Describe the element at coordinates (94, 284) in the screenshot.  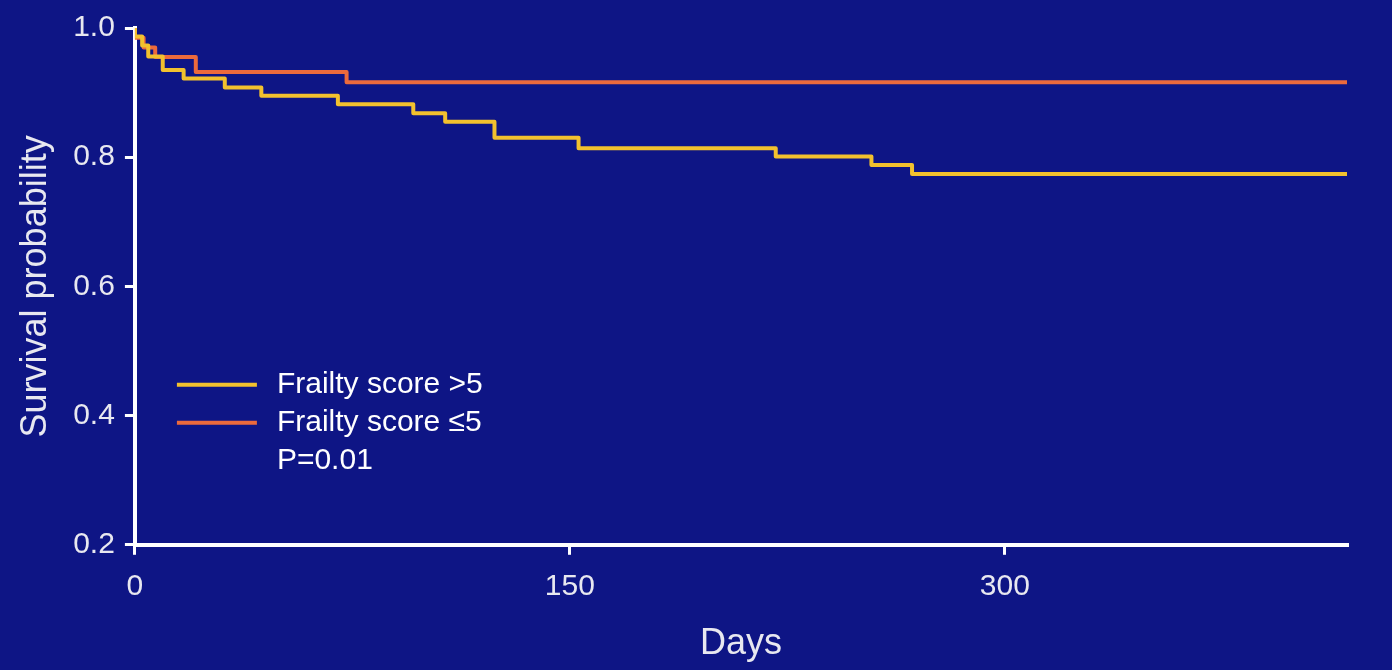
I see `y-tick-label: 0.6` at that location.